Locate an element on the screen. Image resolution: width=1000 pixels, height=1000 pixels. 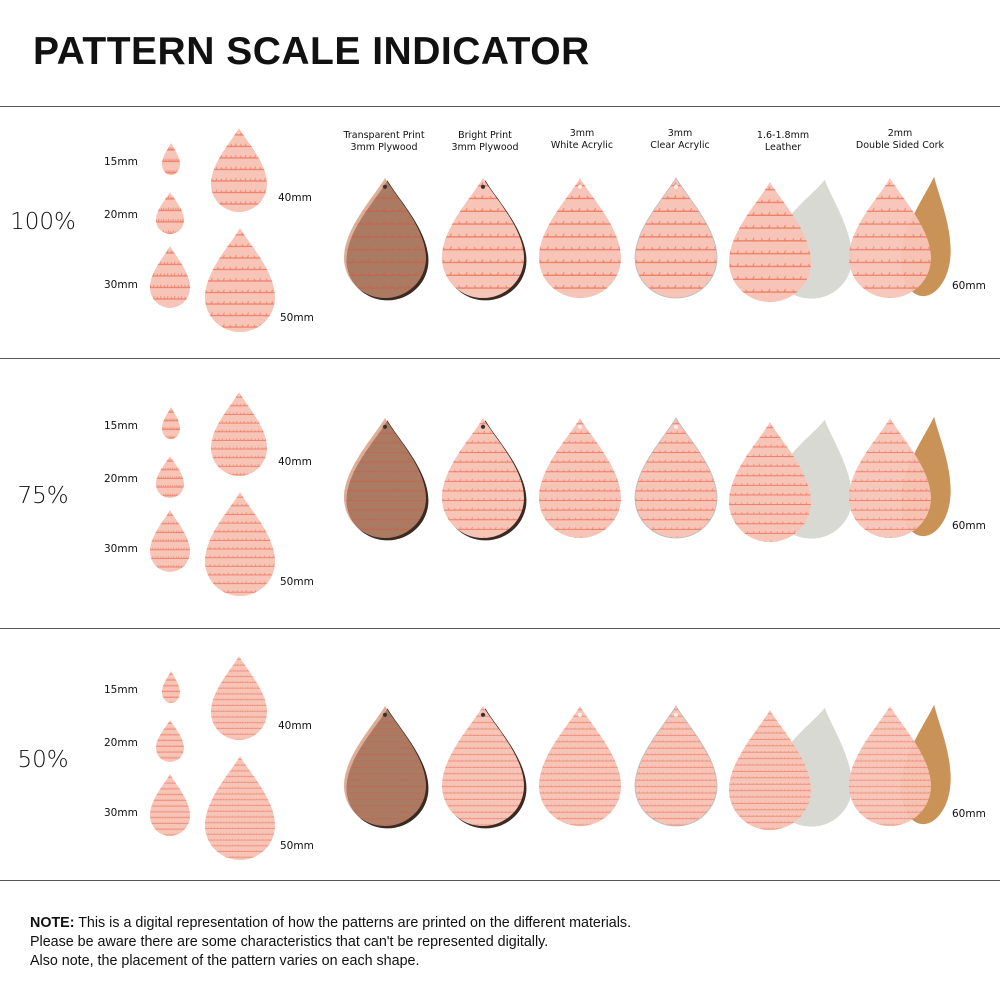
page-title: PATTERN SCALE INDICATOR is located at coordinates (311, 51).